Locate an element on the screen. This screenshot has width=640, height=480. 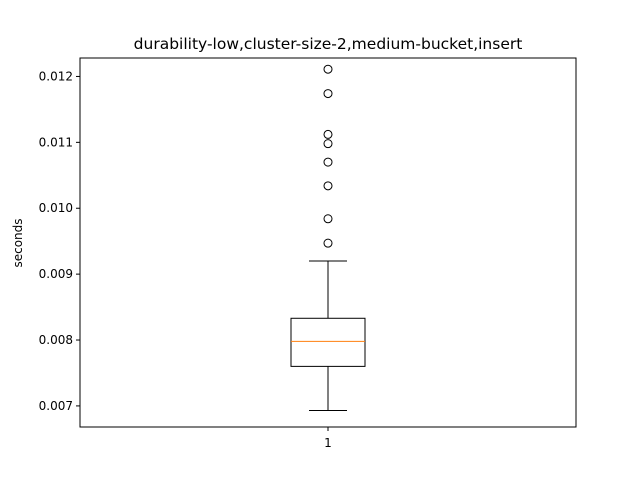
iqr-box is located at coordinates (328, 342).